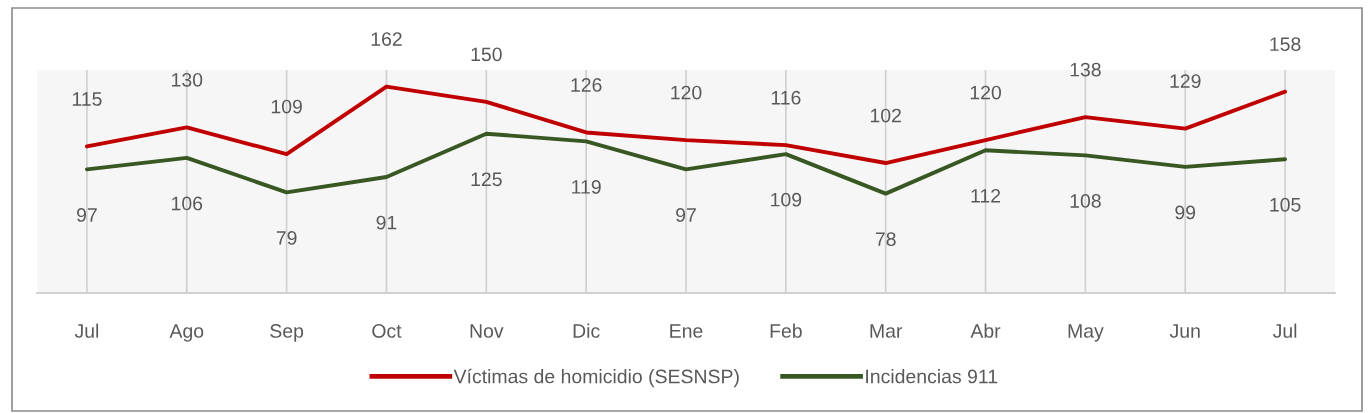 Image resolution: width=1370 pixels, height=413 pixels. I want to click on data-label: 125, so click(486, 179).